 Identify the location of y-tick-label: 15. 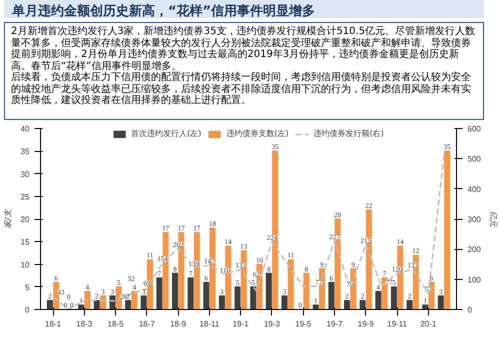
(25, 242).